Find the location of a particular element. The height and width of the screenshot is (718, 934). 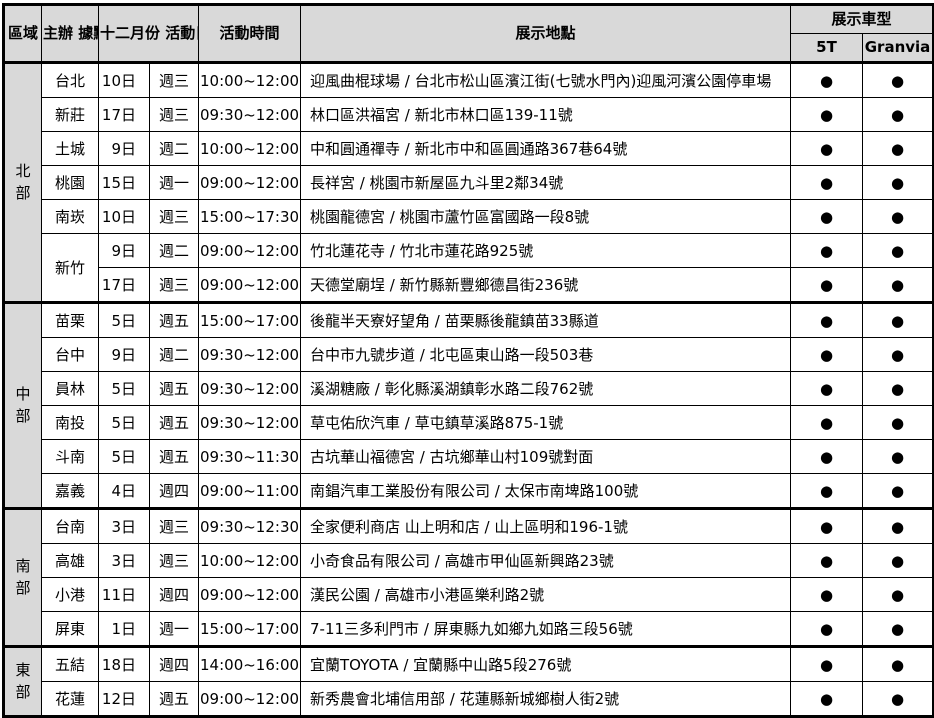

time-cell: 15:00~17:00 is located at coordinates (250, 629).